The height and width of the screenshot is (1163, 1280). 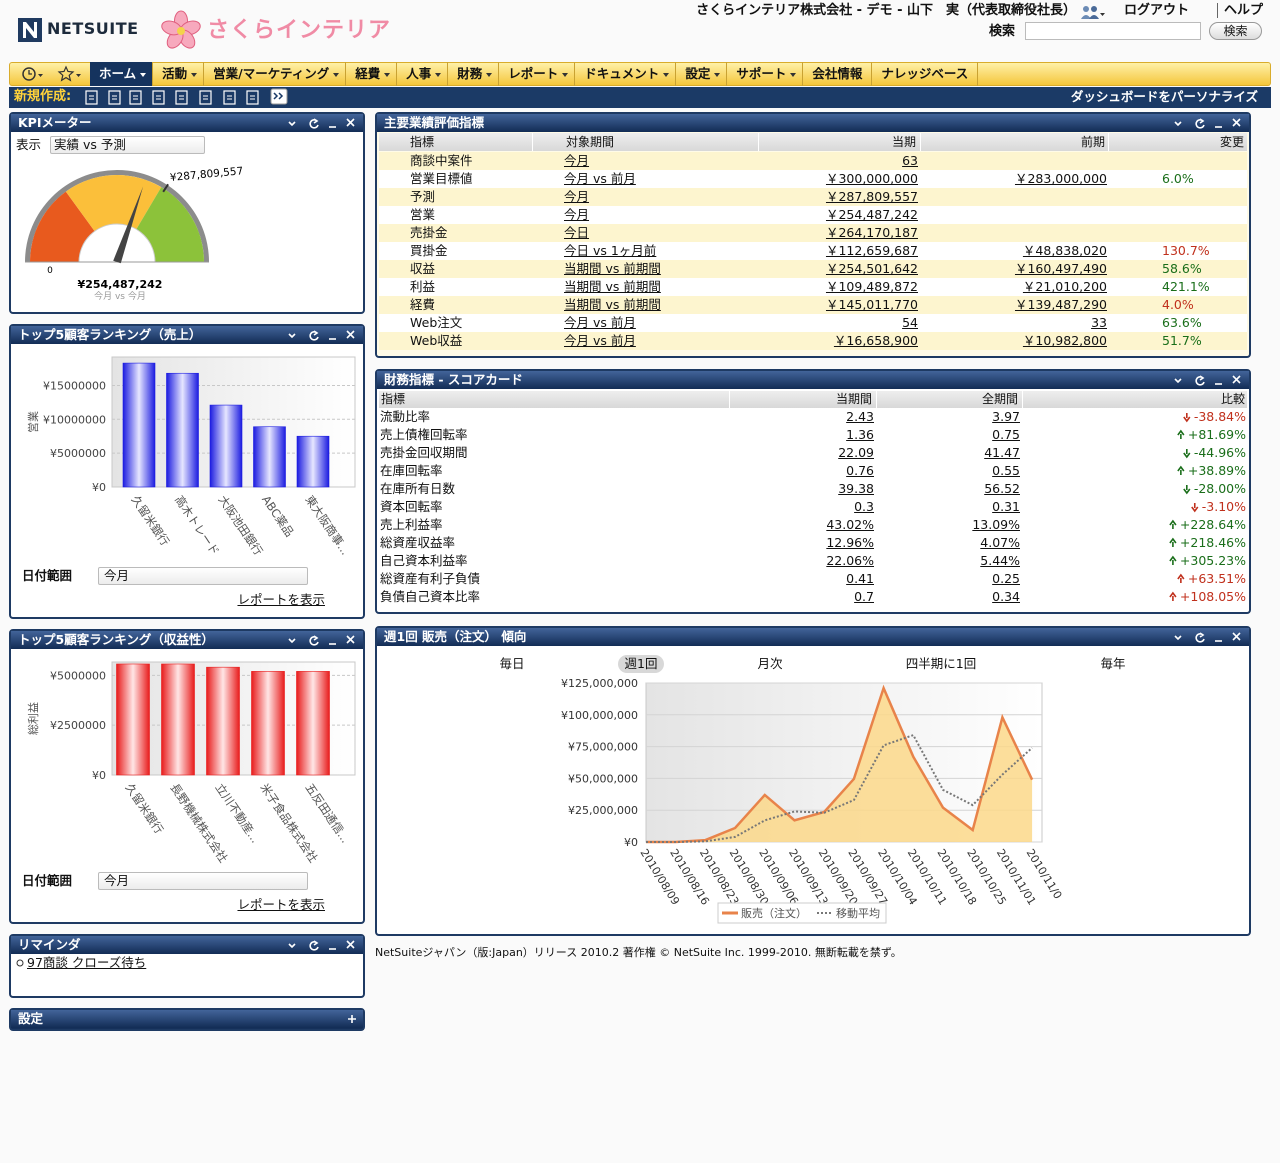 I want to click on nav-tab: ドキュメント, so click(x=626, y=74).